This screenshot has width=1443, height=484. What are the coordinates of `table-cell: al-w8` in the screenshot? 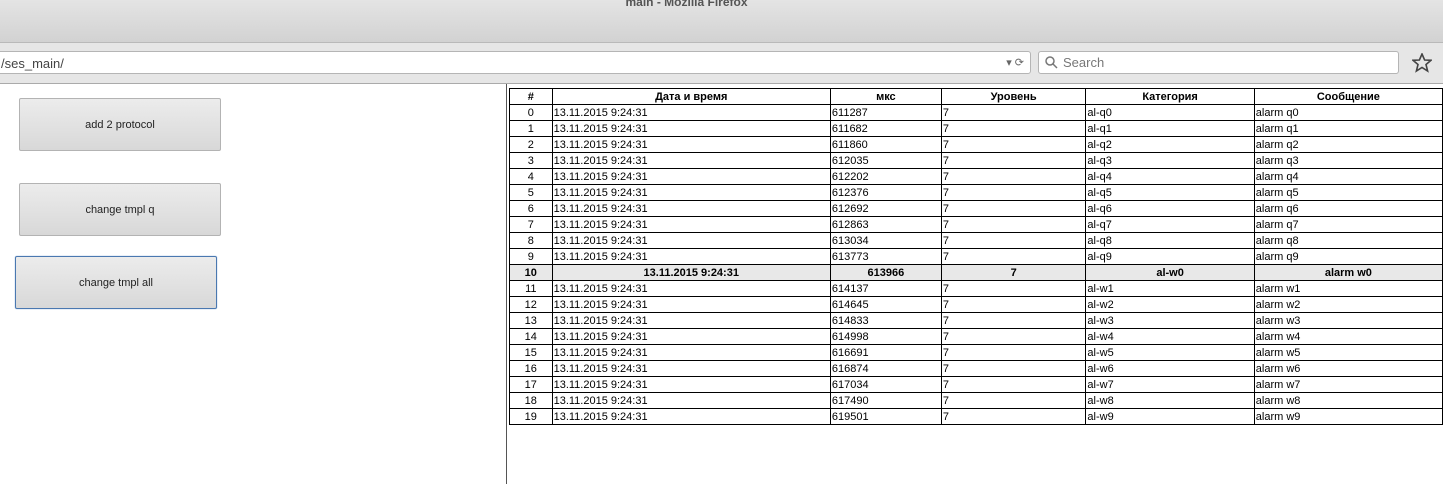 It's located at (1170, 400).